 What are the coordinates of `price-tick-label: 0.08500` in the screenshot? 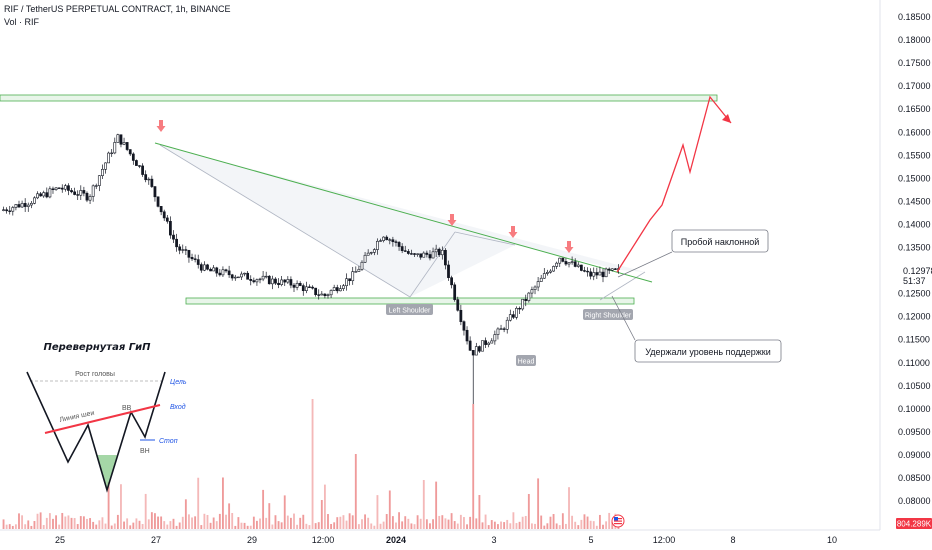 It's located at (914, 478).